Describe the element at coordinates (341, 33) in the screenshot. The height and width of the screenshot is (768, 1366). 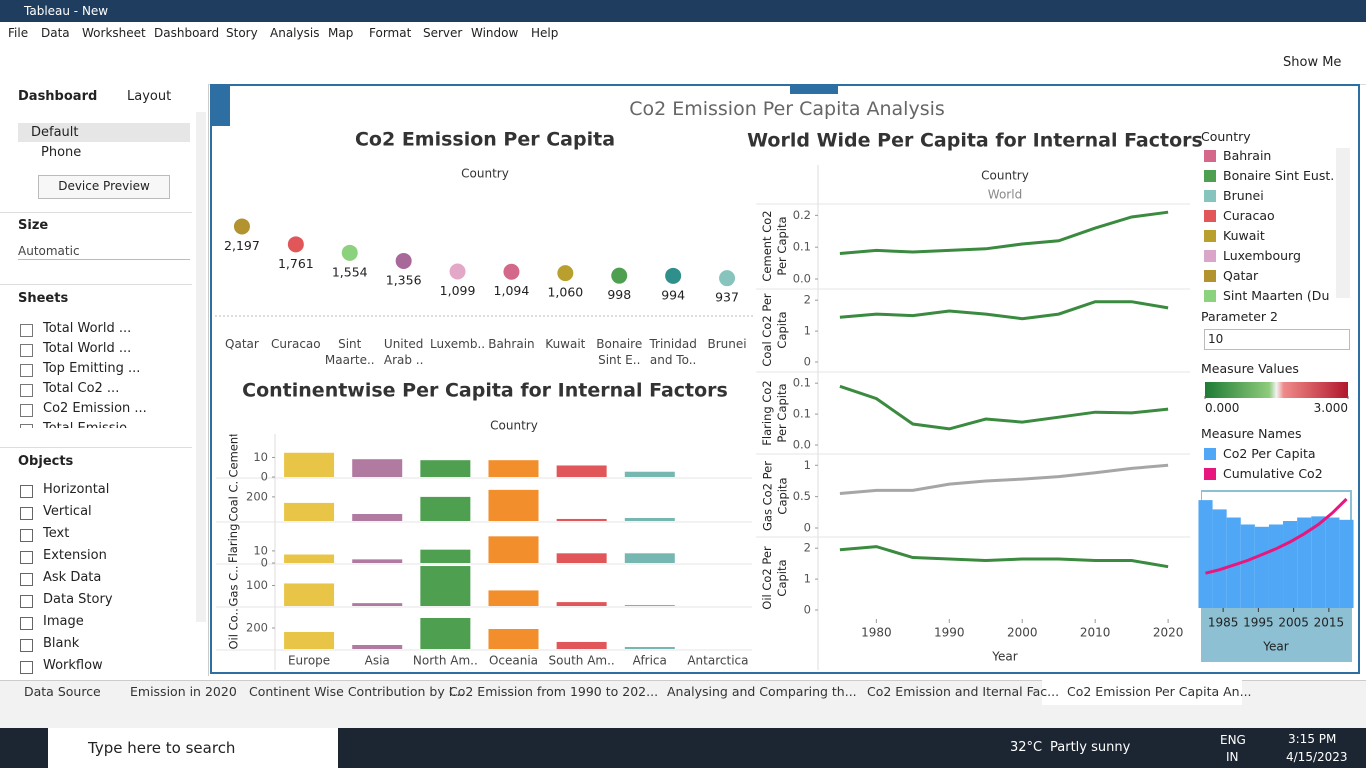
I see `menu-item: Map` at that location.